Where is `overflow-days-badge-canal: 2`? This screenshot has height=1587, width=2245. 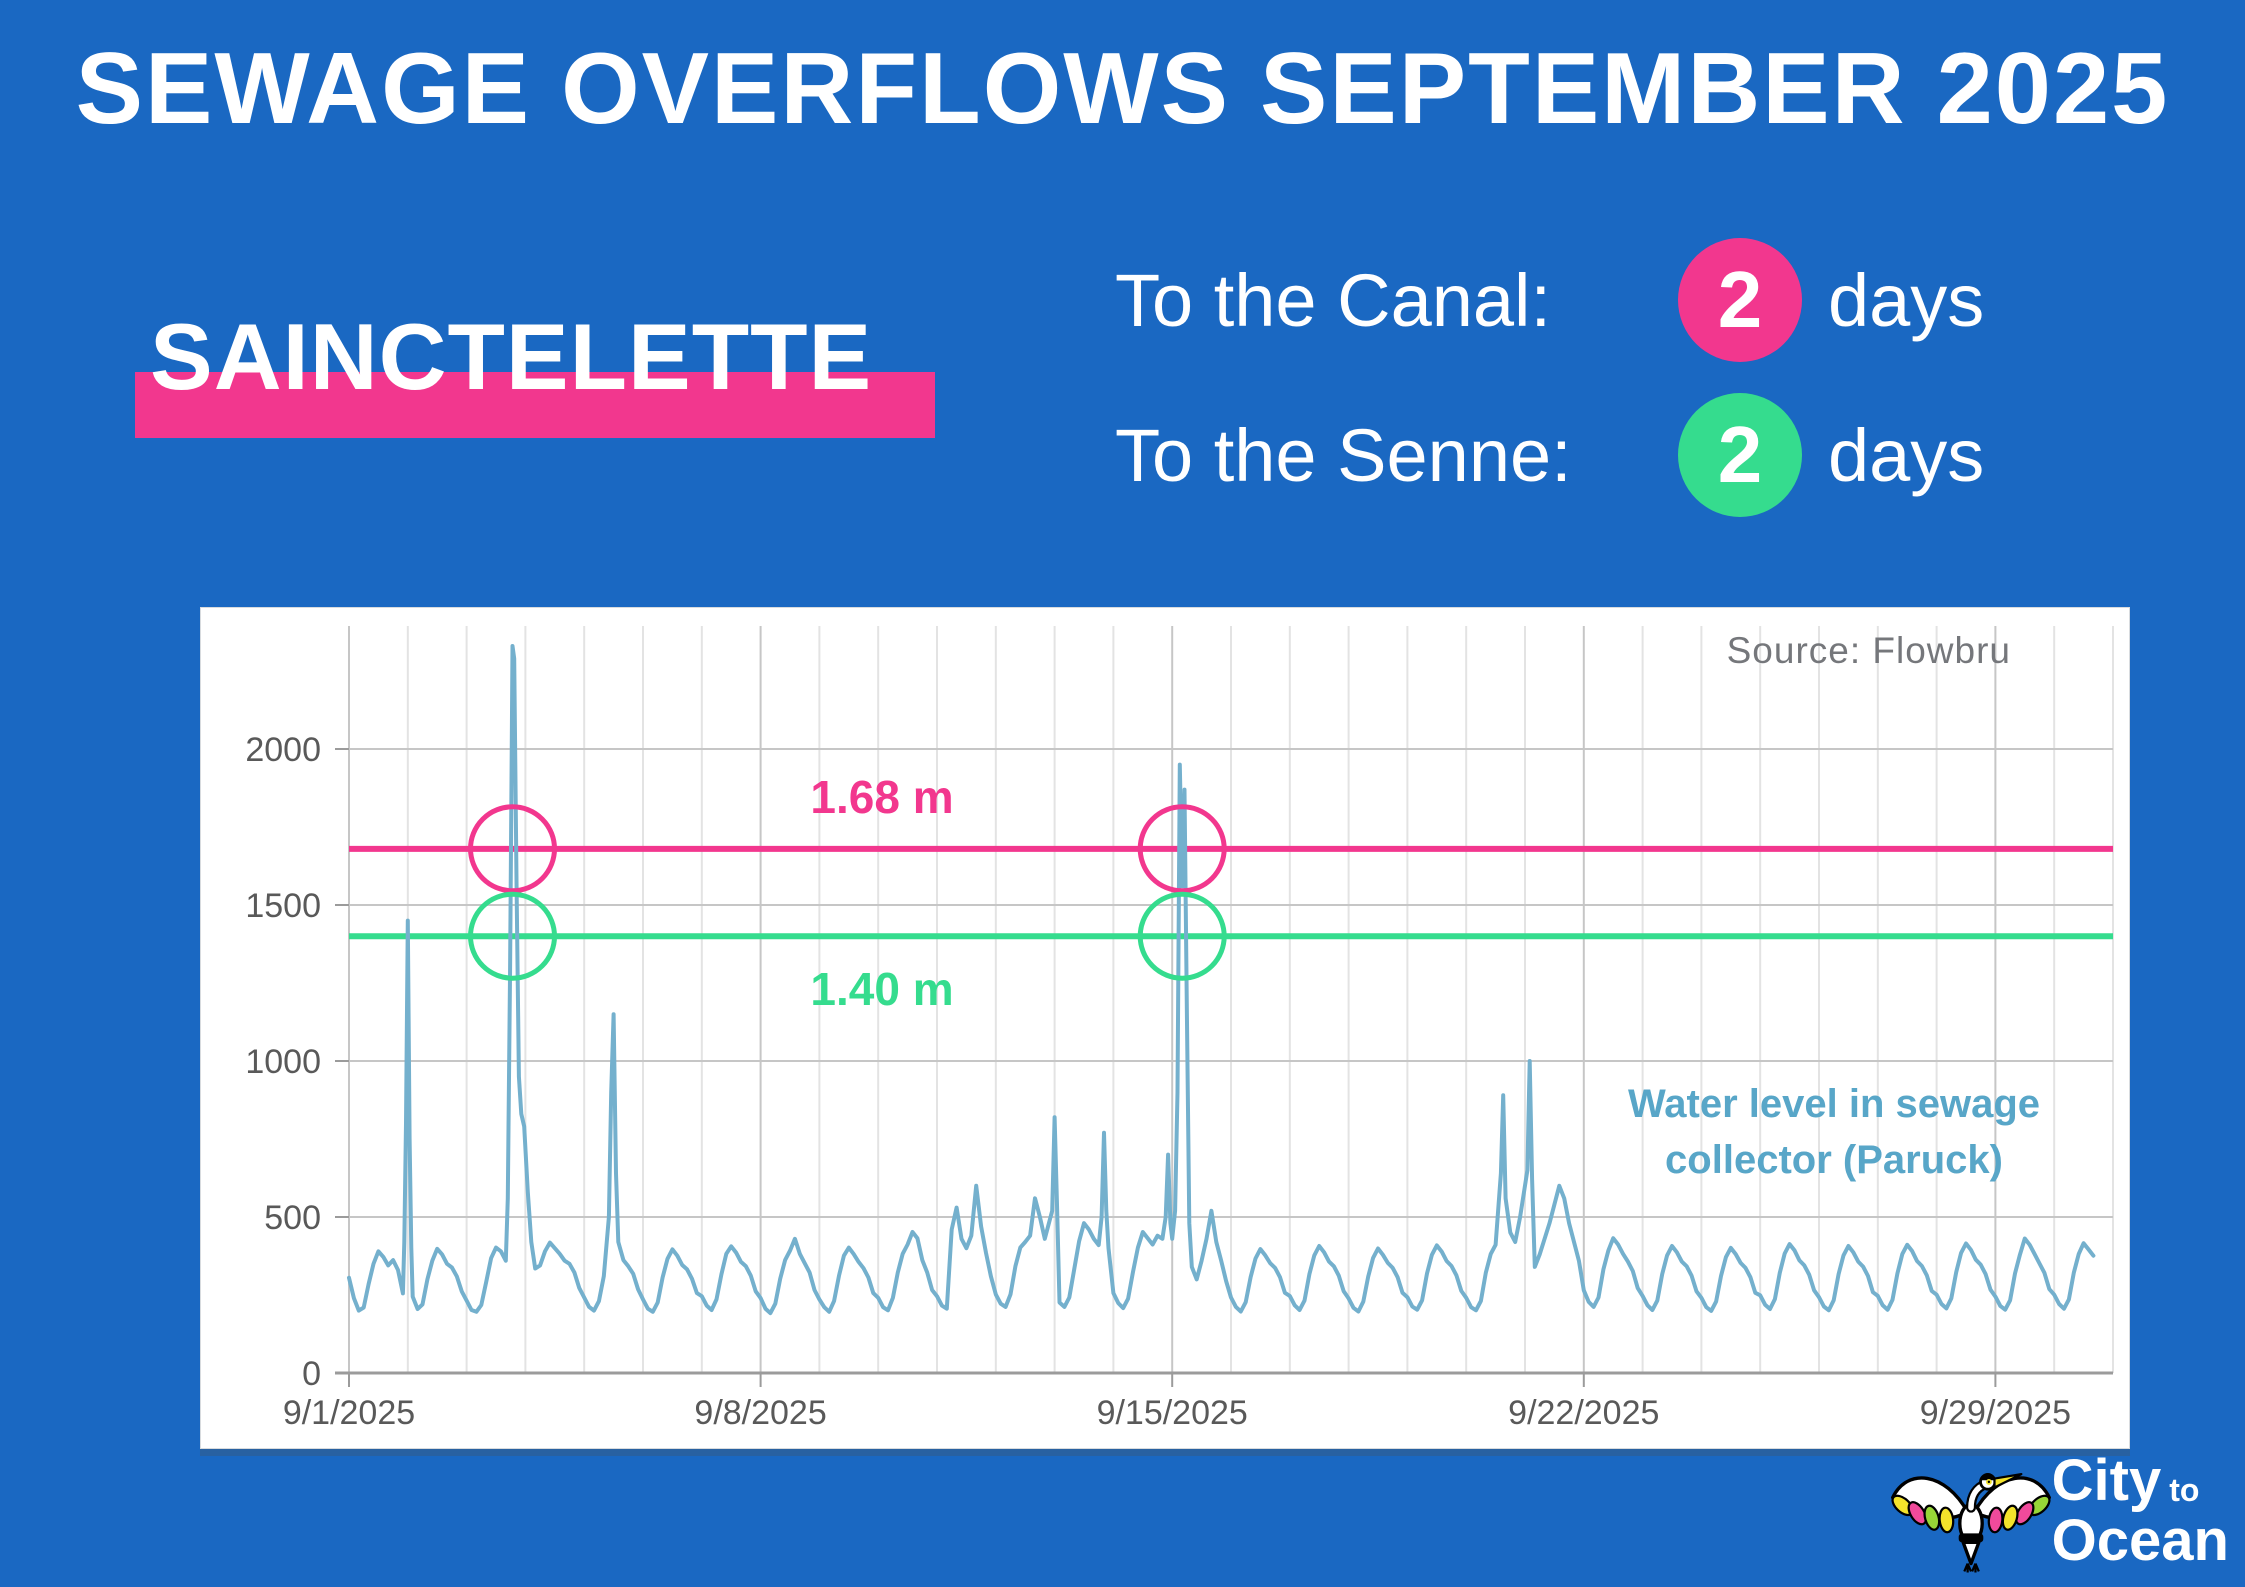 overflow-days-badge-canal: 2 is located at coordinates (1740, 300).